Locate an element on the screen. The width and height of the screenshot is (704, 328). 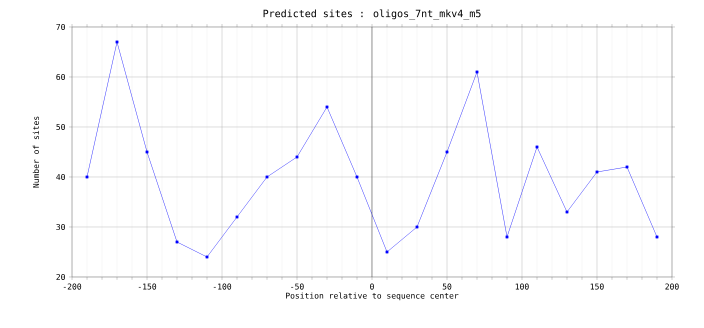
chart-title: Predicted sites : oligos_7nt_mkv4_m5 is located at coordinates (372, 14).